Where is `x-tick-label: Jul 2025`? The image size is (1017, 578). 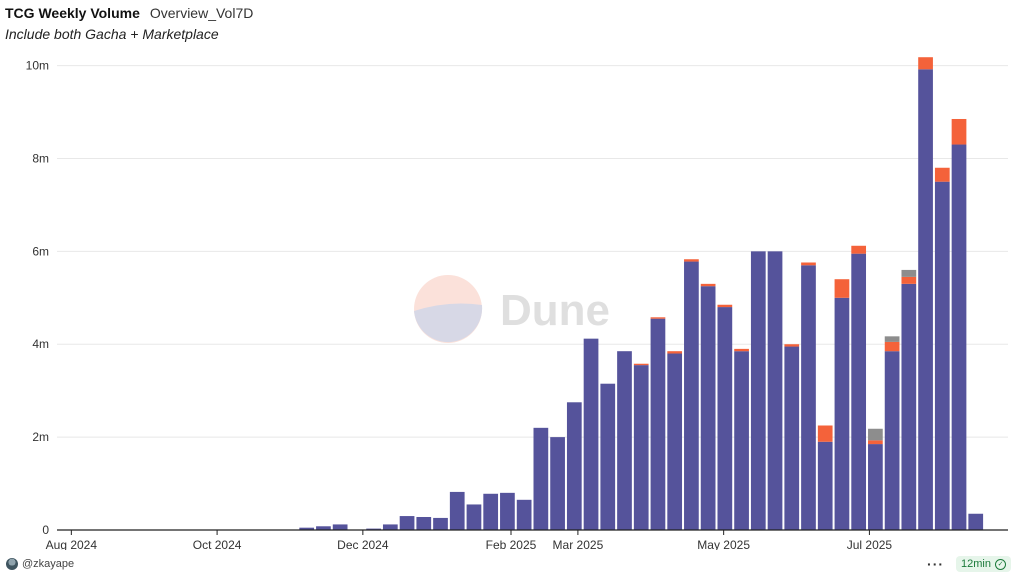
x-tick-label: Jul 2025 is located at coordinates (870, 544).